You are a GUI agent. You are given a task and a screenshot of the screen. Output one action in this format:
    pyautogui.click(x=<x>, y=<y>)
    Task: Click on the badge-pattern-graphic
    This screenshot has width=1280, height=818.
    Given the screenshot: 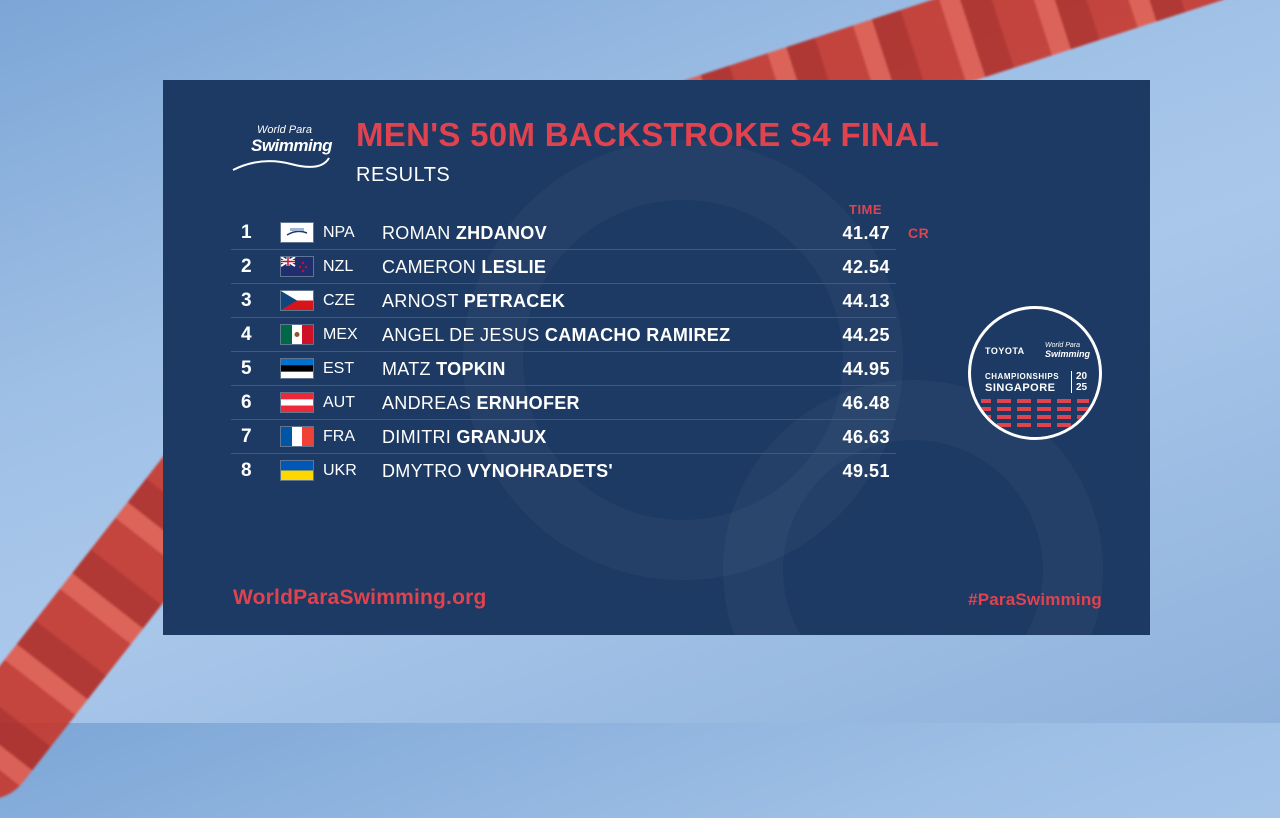 What is the action you would take?
    pyautogui.click(x=1035, y=416)
    